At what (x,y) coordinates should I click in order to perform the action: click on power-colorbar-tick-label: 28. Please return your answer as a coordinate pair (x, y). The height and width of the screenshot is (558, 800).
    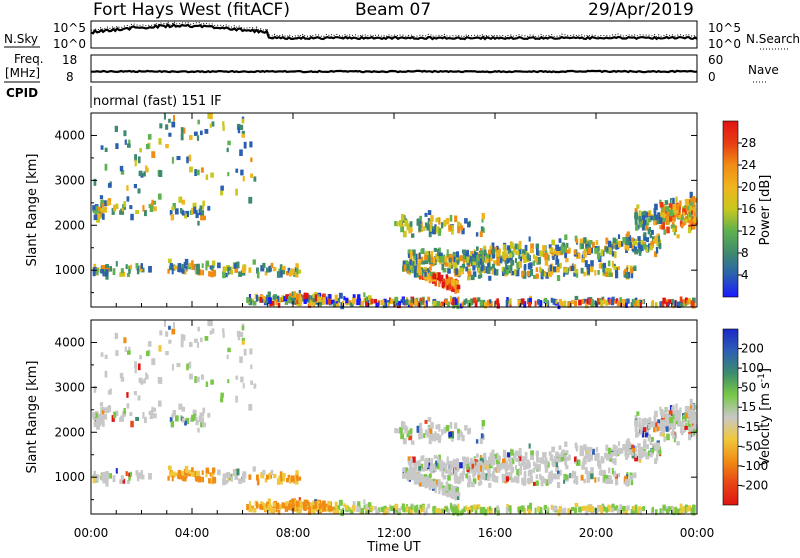
    Looking at the image, I should click on (748, 143).